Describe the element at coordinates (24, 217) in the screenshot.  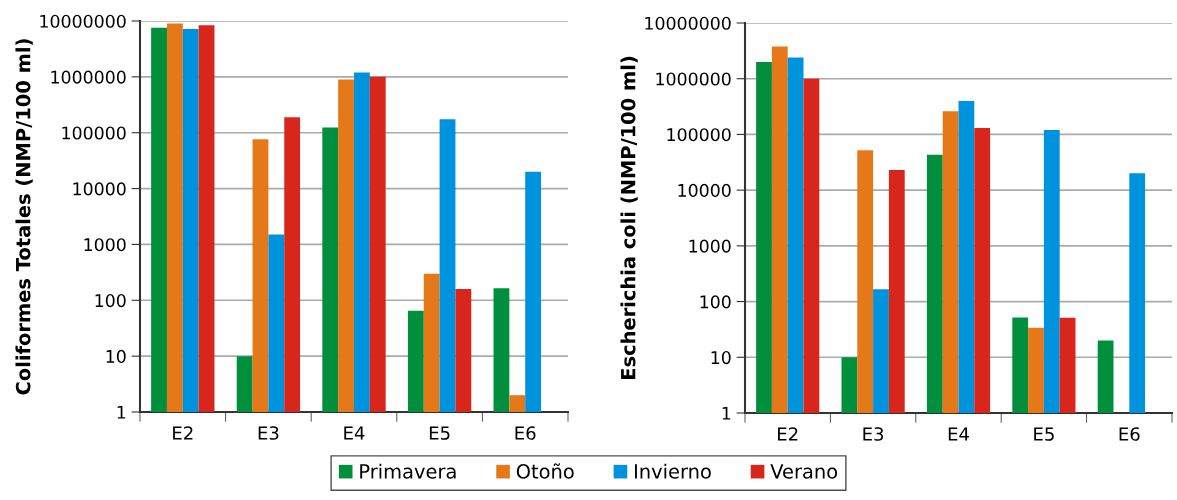
I see `y-axis-title: Coliformes Totales (NMP/100 ml)` at that location.